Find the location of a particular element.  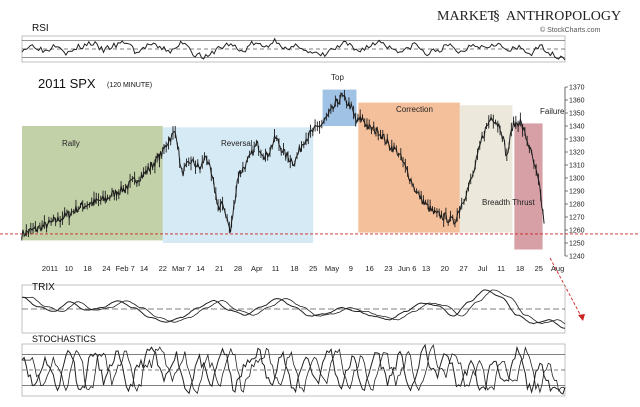

x-tick-label: 27 is located at coordinates (463, 268).